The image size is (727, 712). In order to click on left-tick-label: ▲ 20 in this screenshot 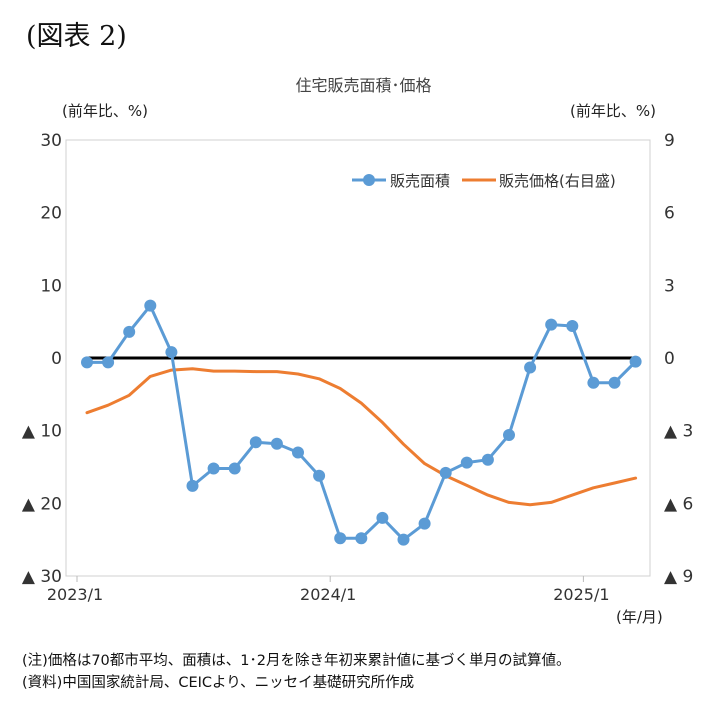, I will do `click(42, 504)`.